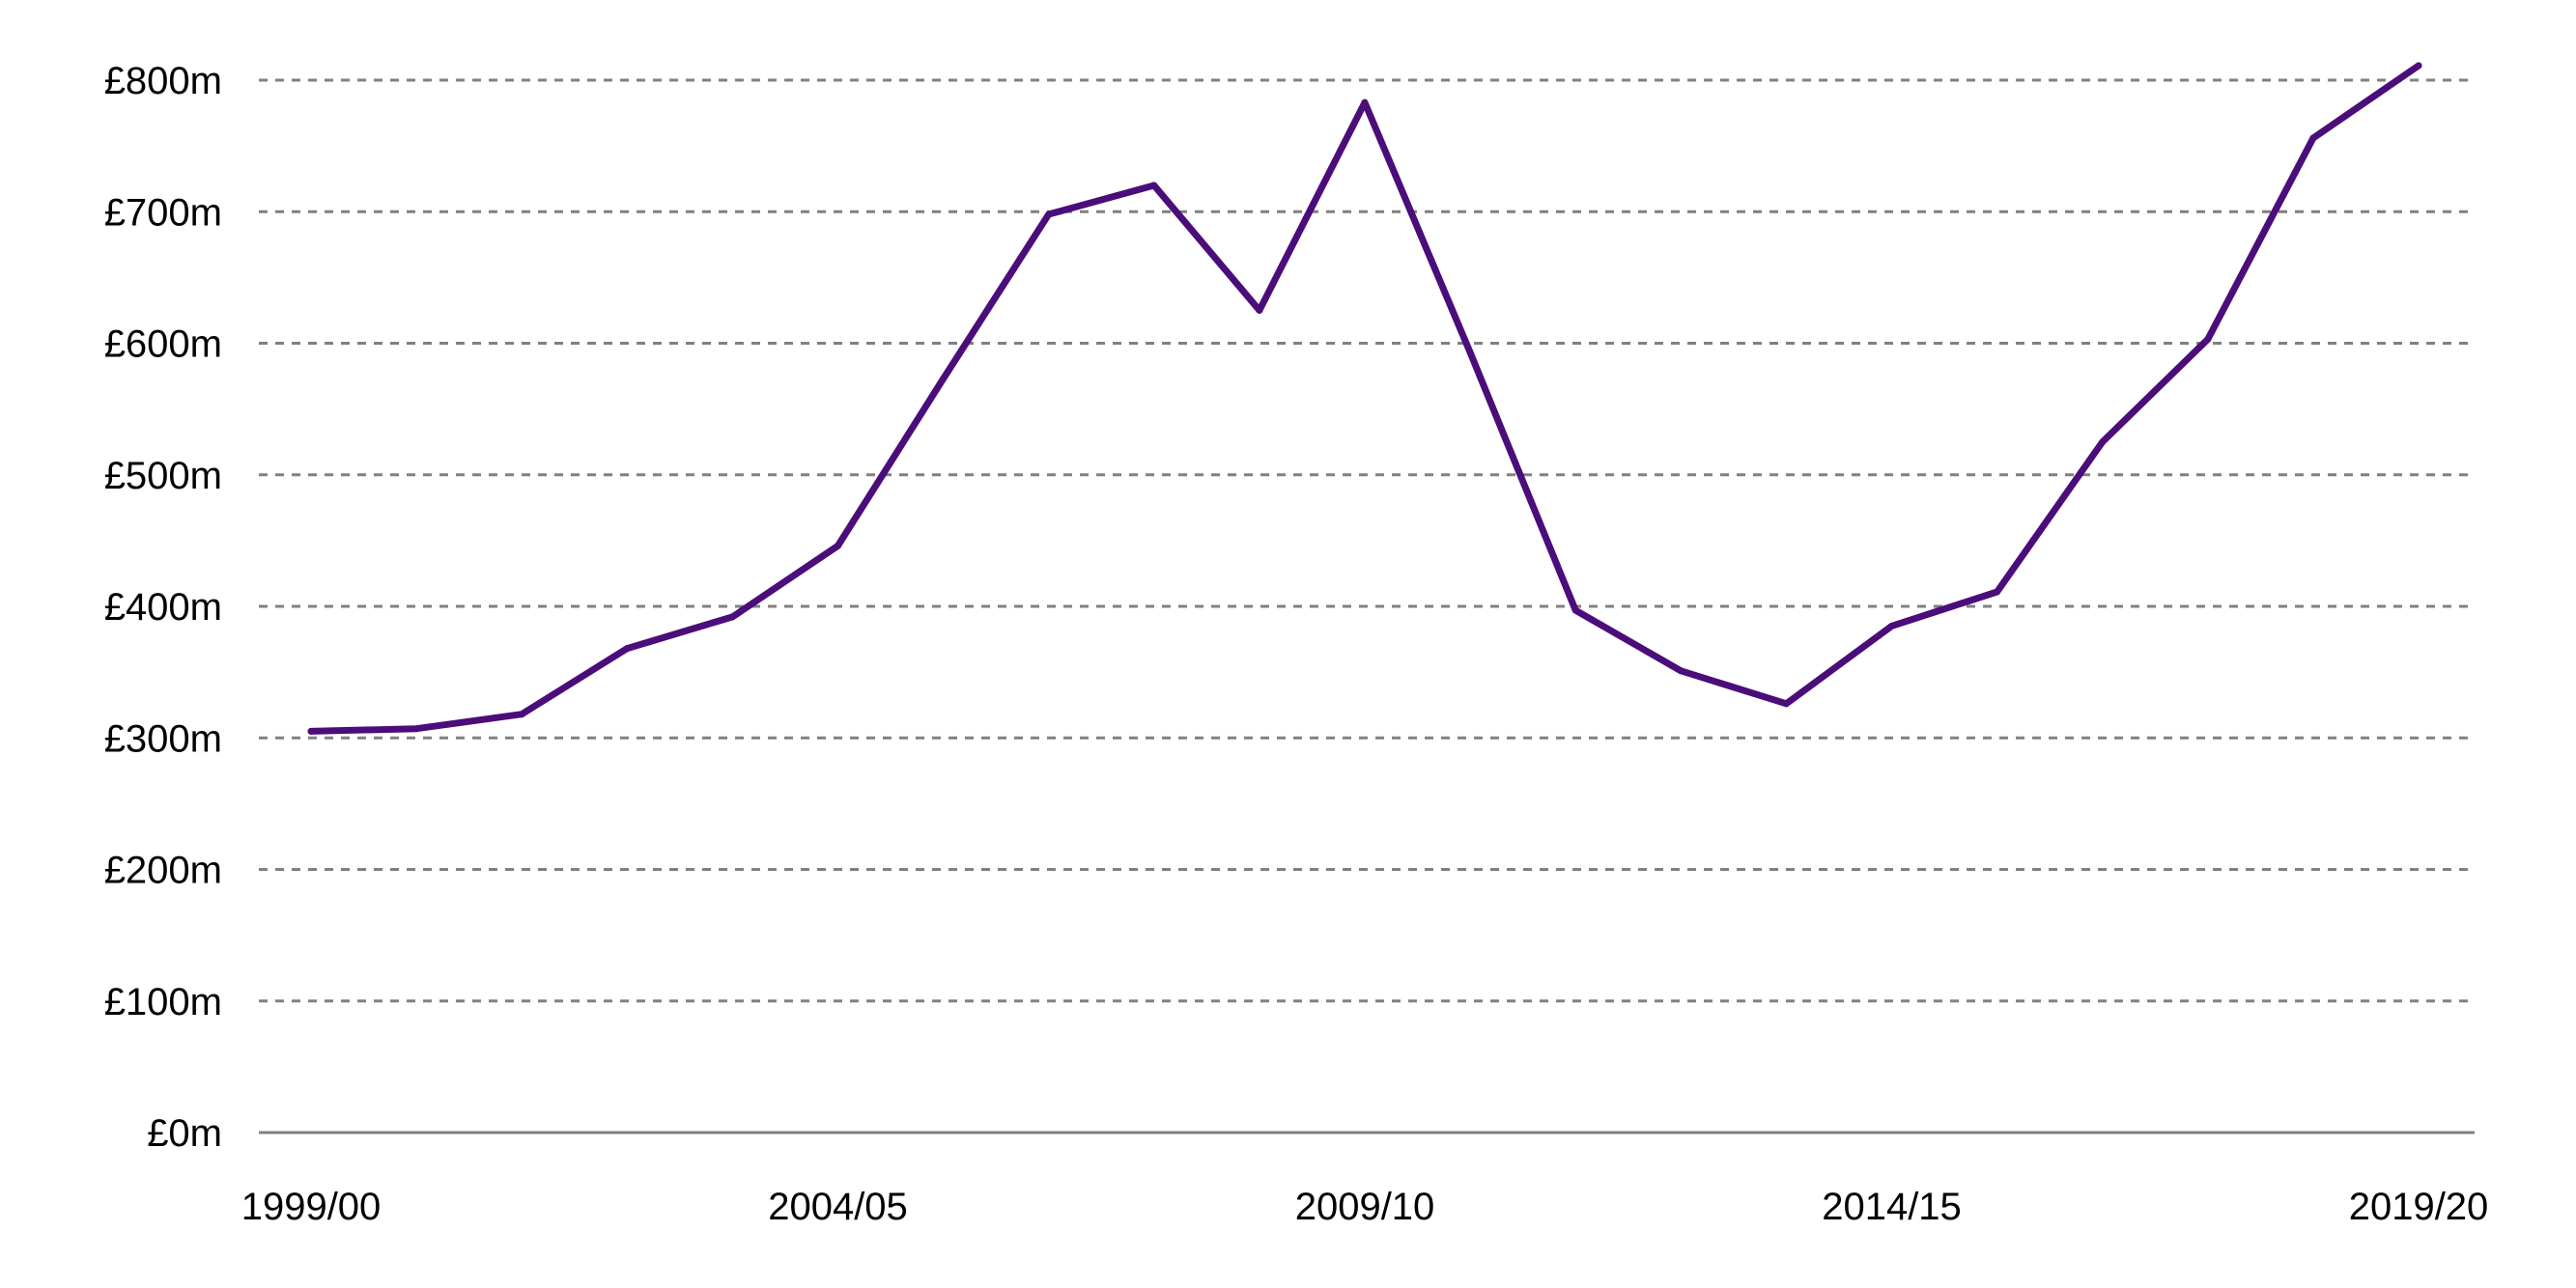 The image size is (2576, 1288). Describe the element at coordinates (163, 739) in the screenshot. I see `y-tick-label: £300m` at that location.